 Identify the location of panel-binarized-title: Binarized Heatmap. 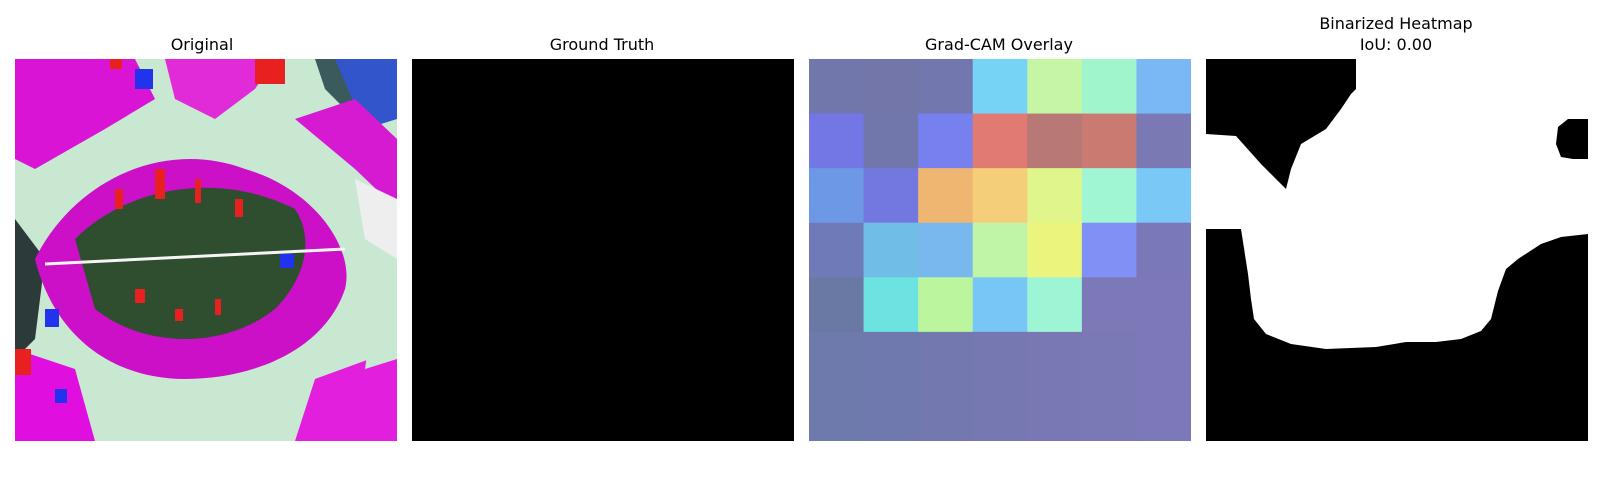
(1396, 23).